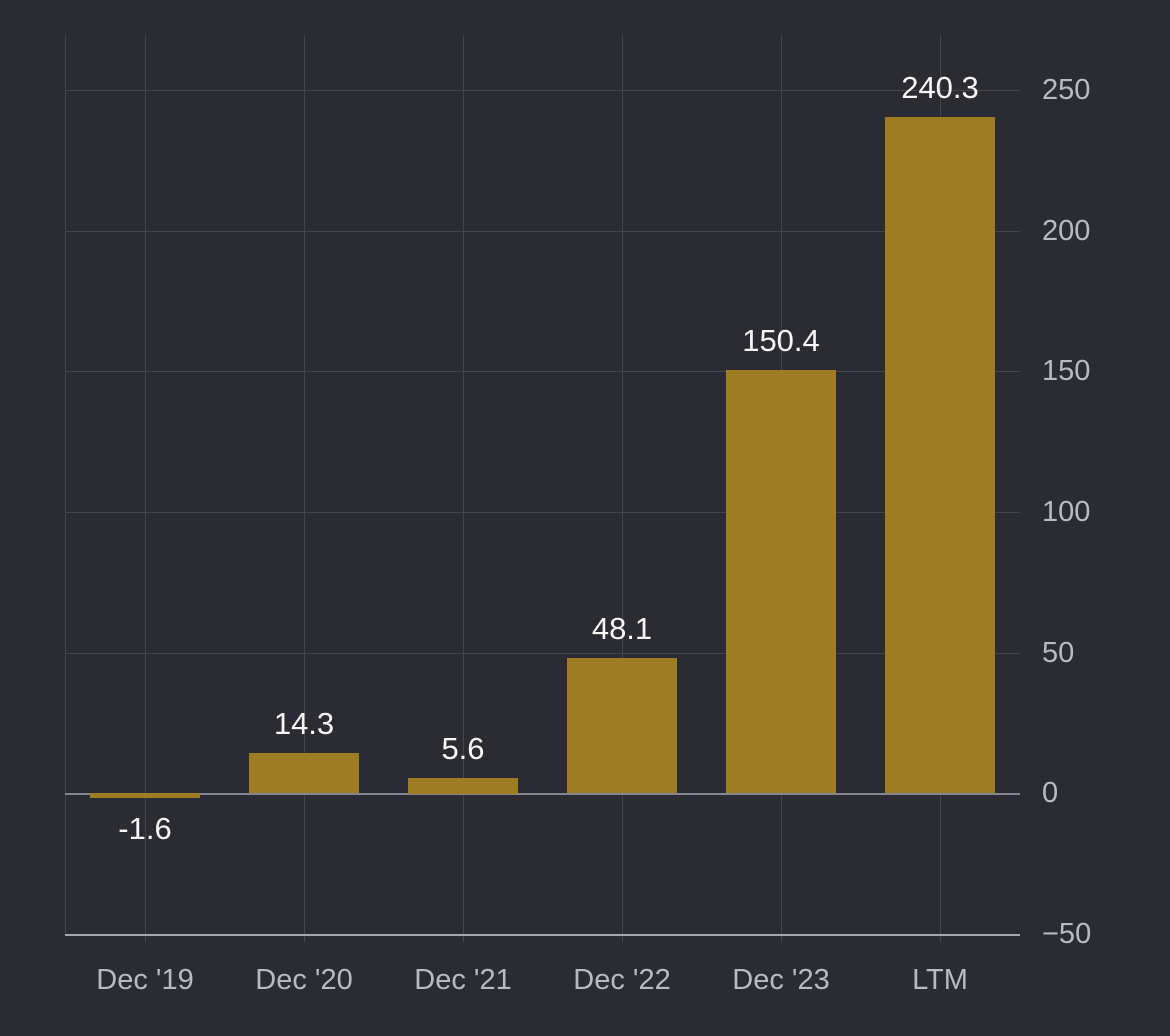 The height and width of the screenshot is (1036, 1170). I want to click on y-axis-tick-label: 0, so click(1050, 793).